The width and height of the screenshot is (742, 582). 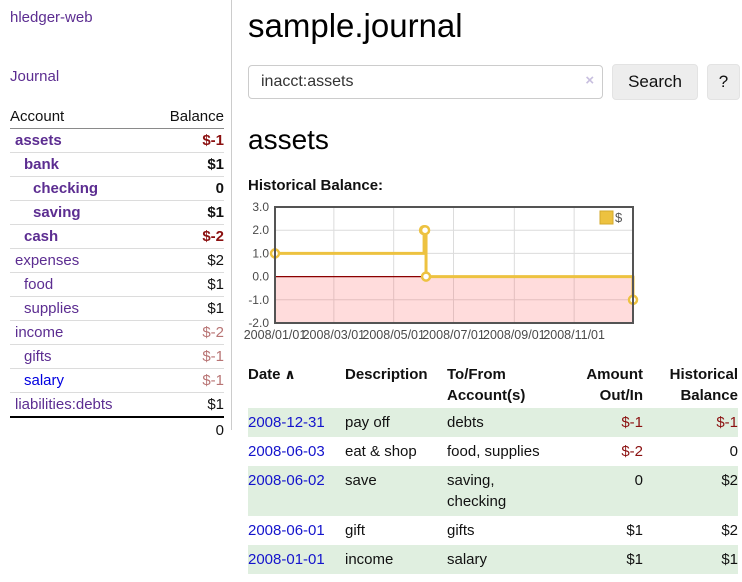 I want to click on account-link: bank, so click(x=42, y=164).